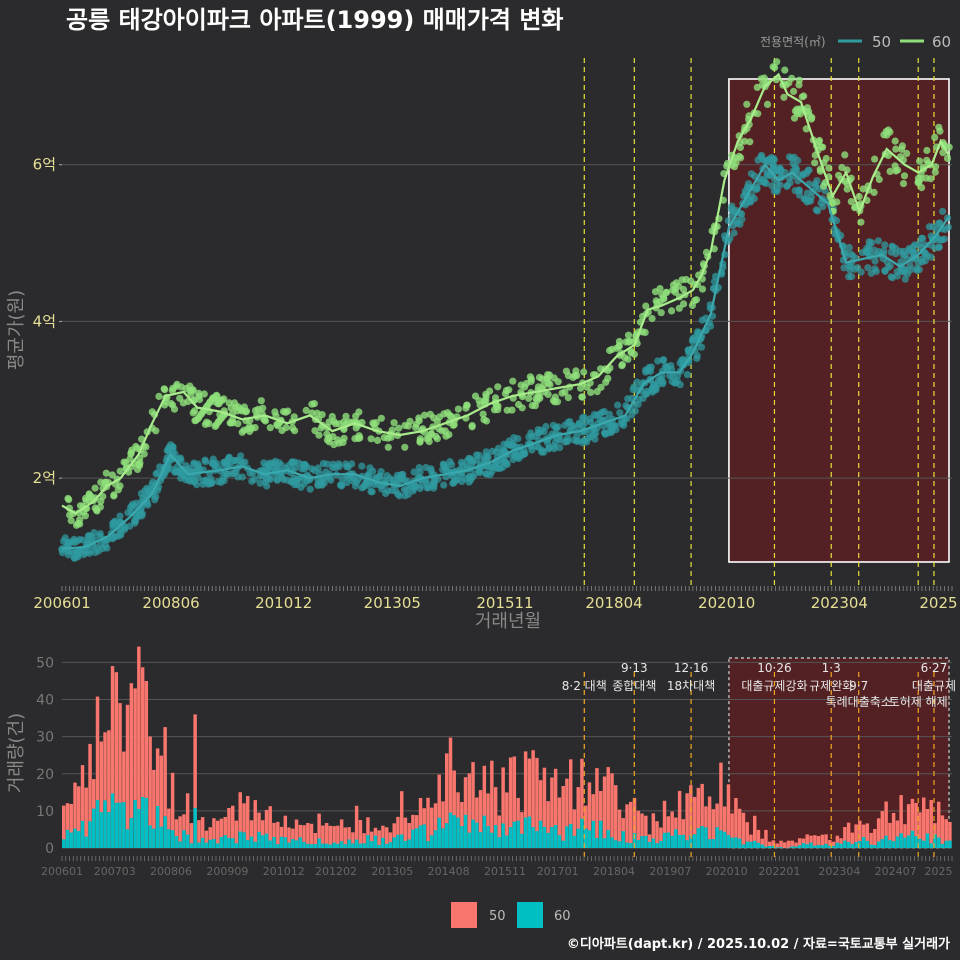  Describe the element at coordinates (938, 871) in the screenshot. I see `volume-x-tick-label: 2025` at that location.